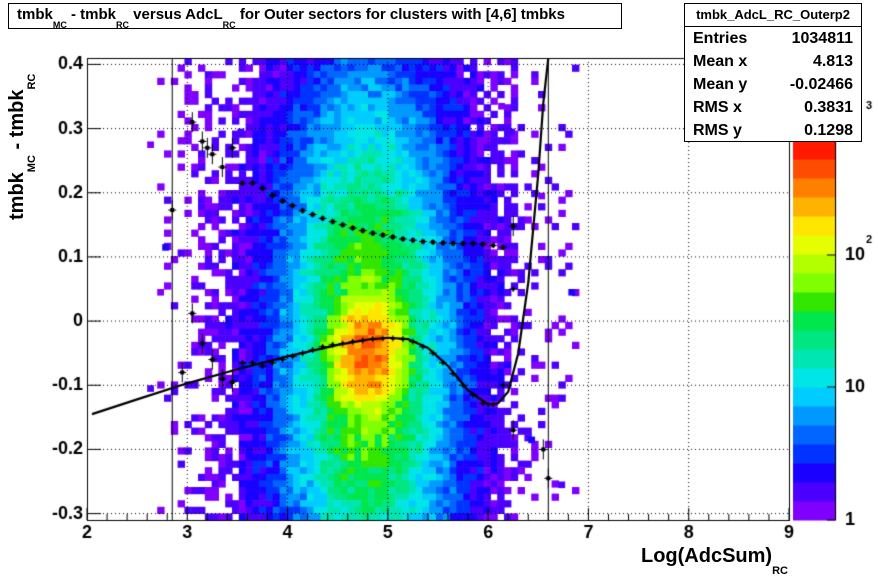  I want to click on stats-name: tmbk_AdcL_RC_Outerp2, so click(773, 15).